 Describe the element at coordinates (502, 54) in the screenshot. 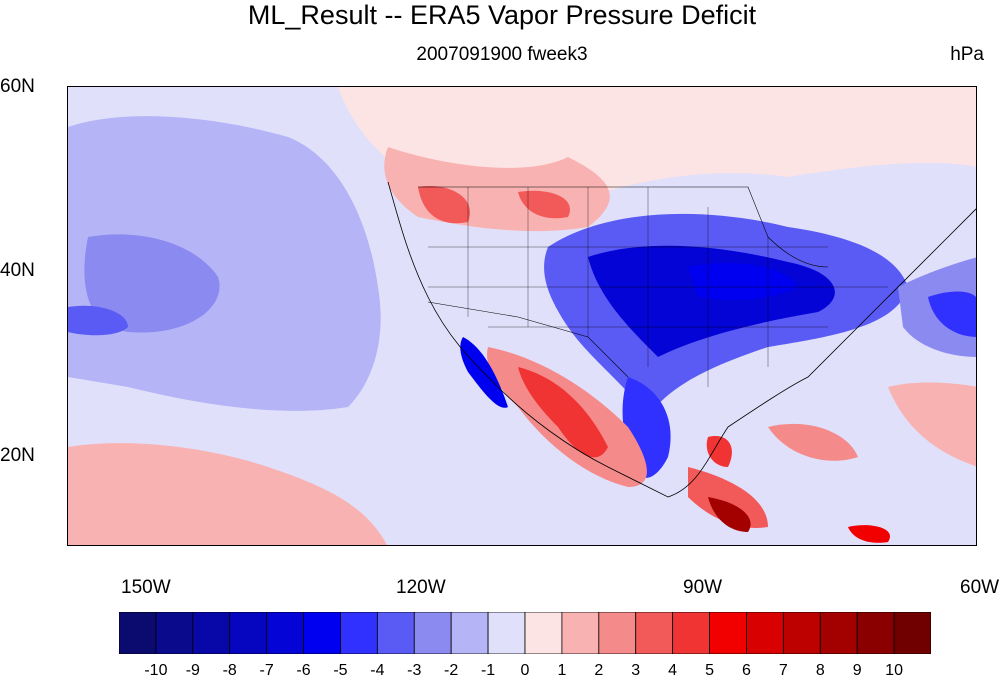

I see `chart-subtitle: 2007091900 fweek3` at that location.